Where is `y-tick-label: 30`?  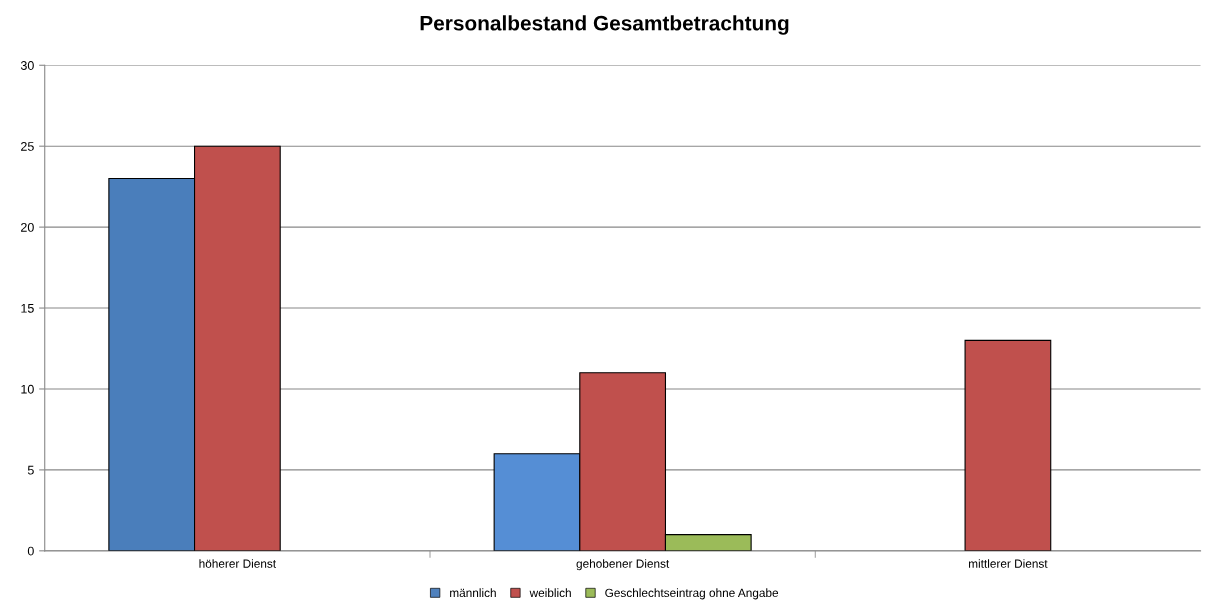
y-tick-label: 30 is located at coordinates (27, 65).